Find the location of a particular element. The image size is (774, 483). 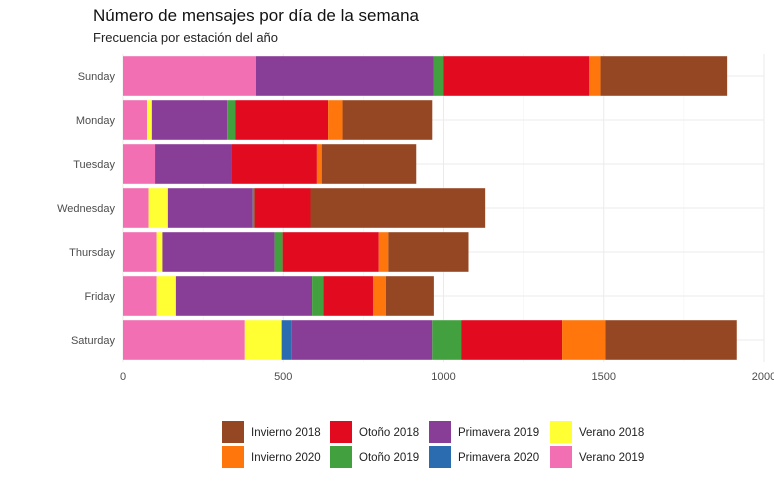

y-tick-label: Thursday is located at coordinates (92, 253).